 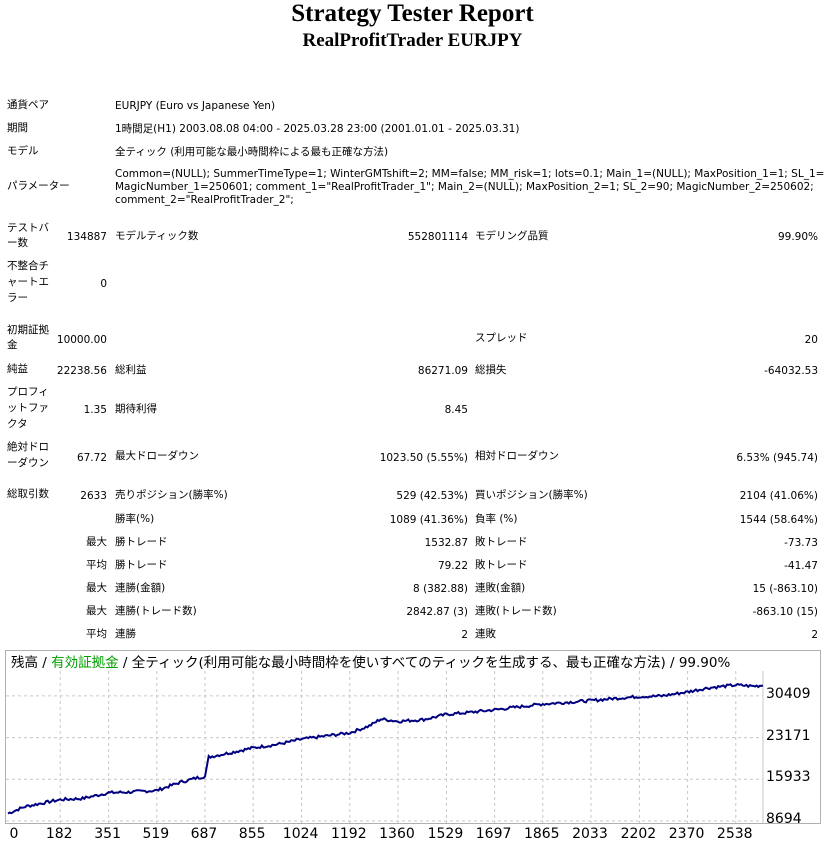 I want to click on y-tick-label: 8694, so click(x=784, y=819).